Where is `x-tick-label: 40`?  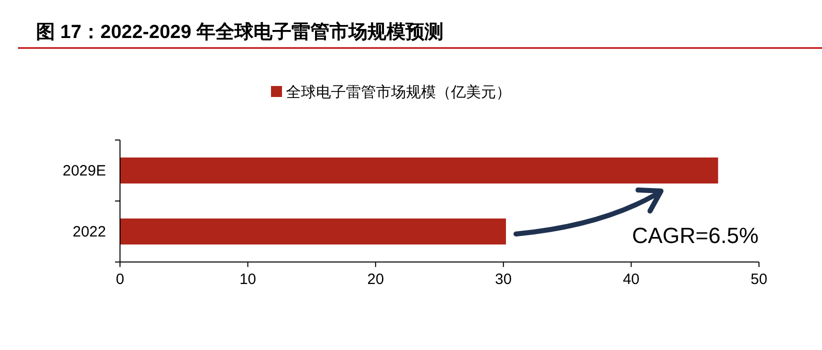
x-tick-label: 40 is located at coordinates (631, 279).